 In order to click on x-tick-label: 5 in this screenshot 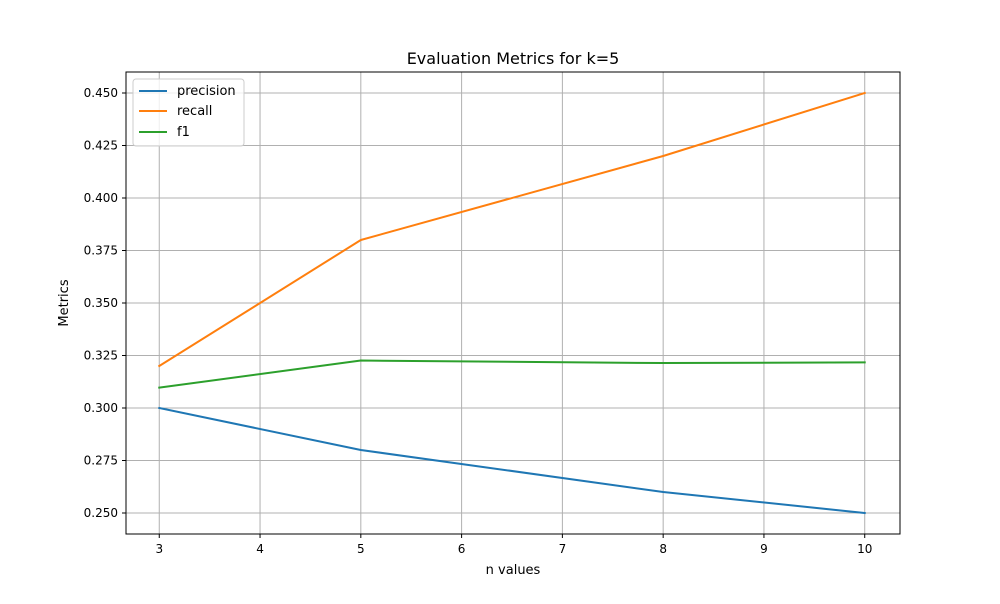, I will do `click(361, 549)`.